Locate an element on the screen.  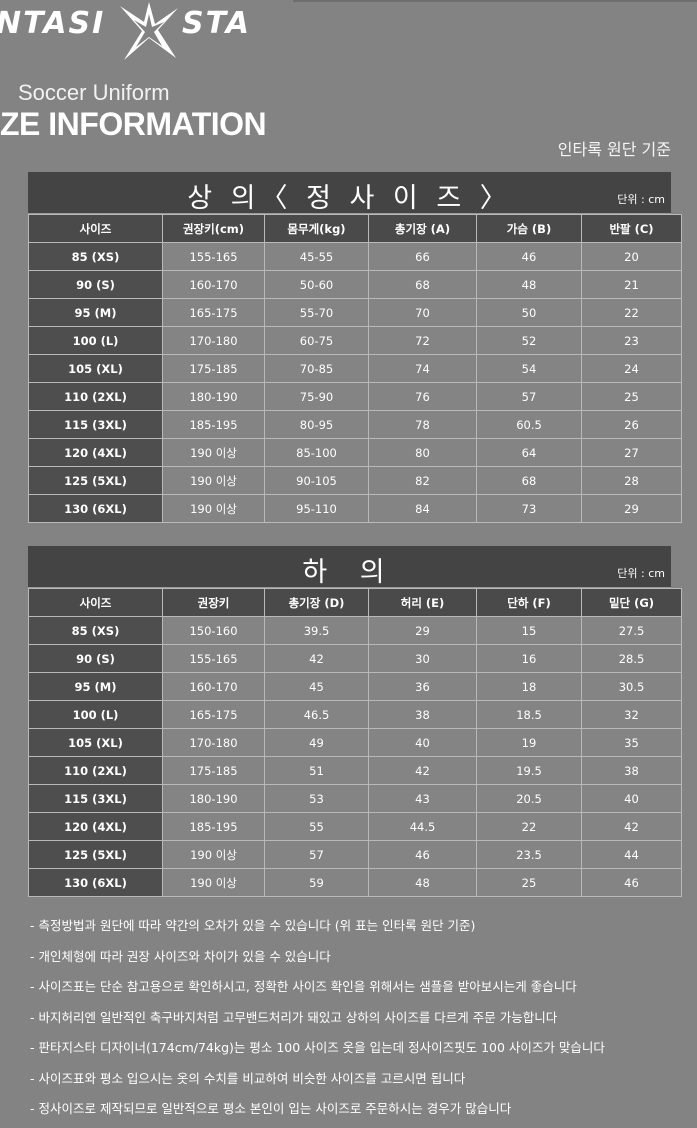
value-cell: 30.5 is located at coordinates (631, 686).